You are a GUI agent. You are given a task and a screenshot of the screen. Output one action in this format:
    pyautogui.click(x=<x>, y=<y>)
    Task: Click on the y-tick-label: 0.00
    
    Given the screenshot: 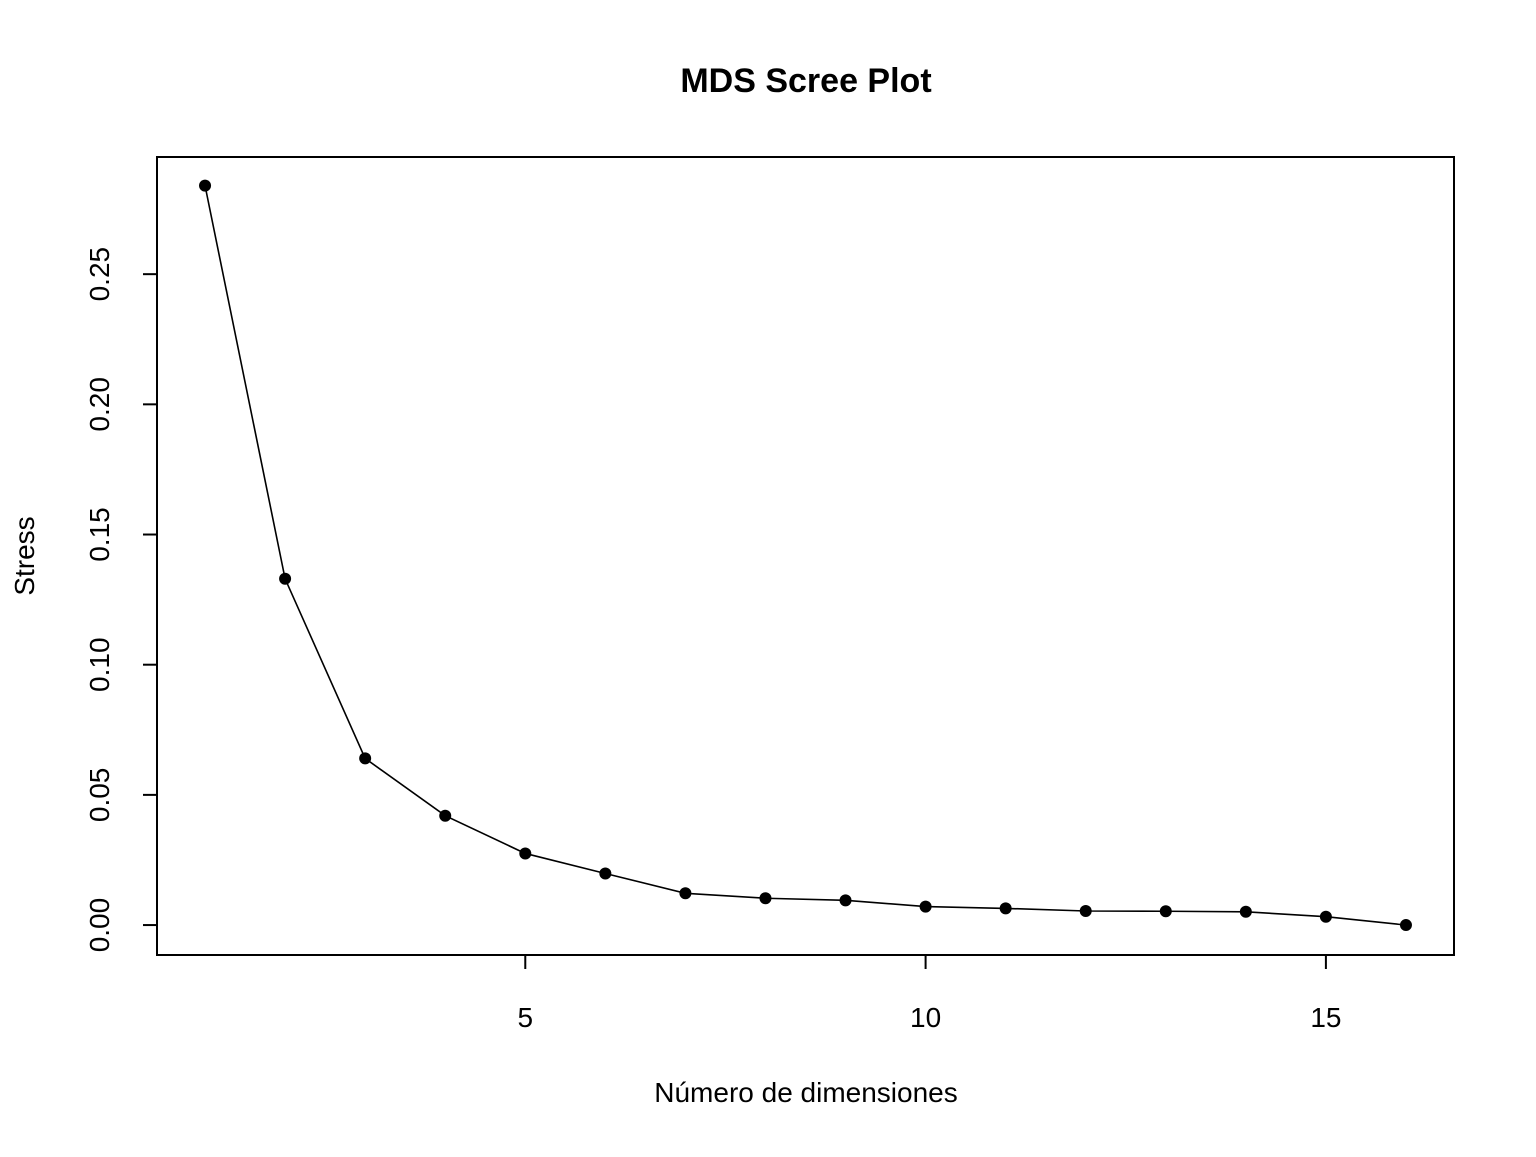 What is the action you would take?
    pyautogui.click(x=99, y=925)
    